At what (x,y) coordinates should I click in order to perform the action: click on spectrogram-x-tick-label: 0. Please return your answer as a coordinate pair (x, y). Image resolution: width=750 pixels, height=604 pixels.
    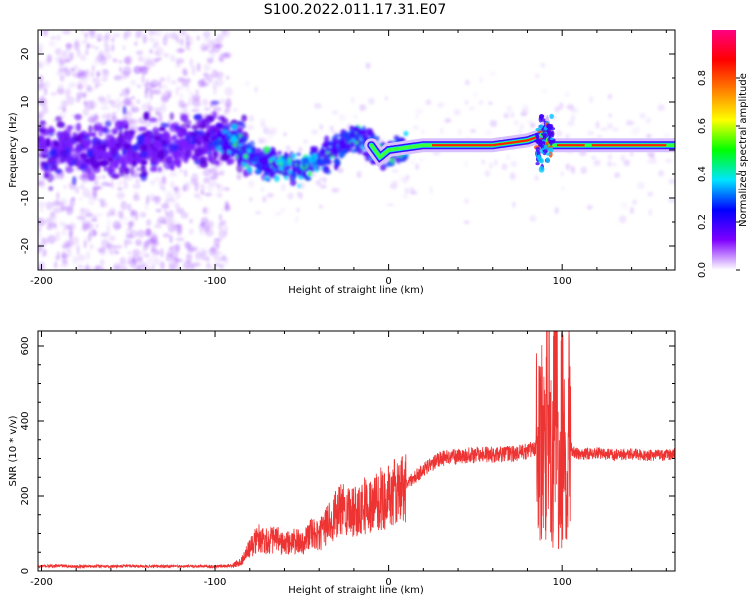
    Looking at the image, I should click on (388, 281).